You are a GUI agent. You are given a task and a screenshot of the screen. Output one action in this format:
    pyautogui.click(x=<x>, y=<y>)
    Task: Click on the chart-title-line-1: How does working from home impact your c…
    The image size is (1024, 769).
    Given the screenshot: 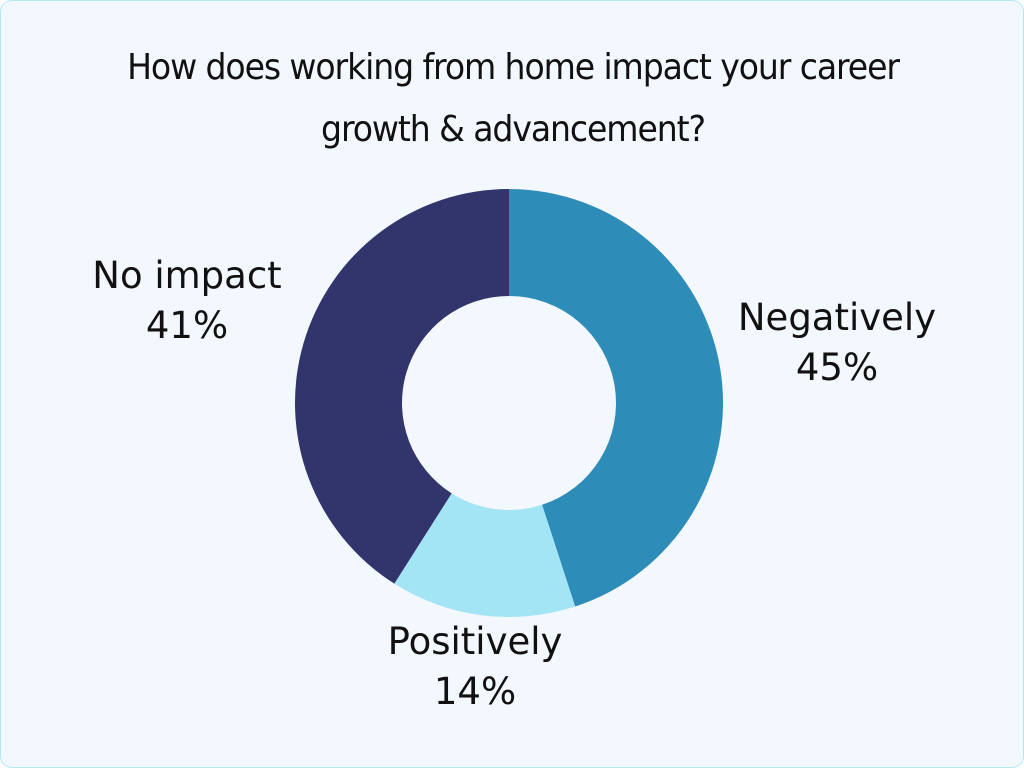 What is the action you would take?
    pyautogui.click(x=513, y=67)
    